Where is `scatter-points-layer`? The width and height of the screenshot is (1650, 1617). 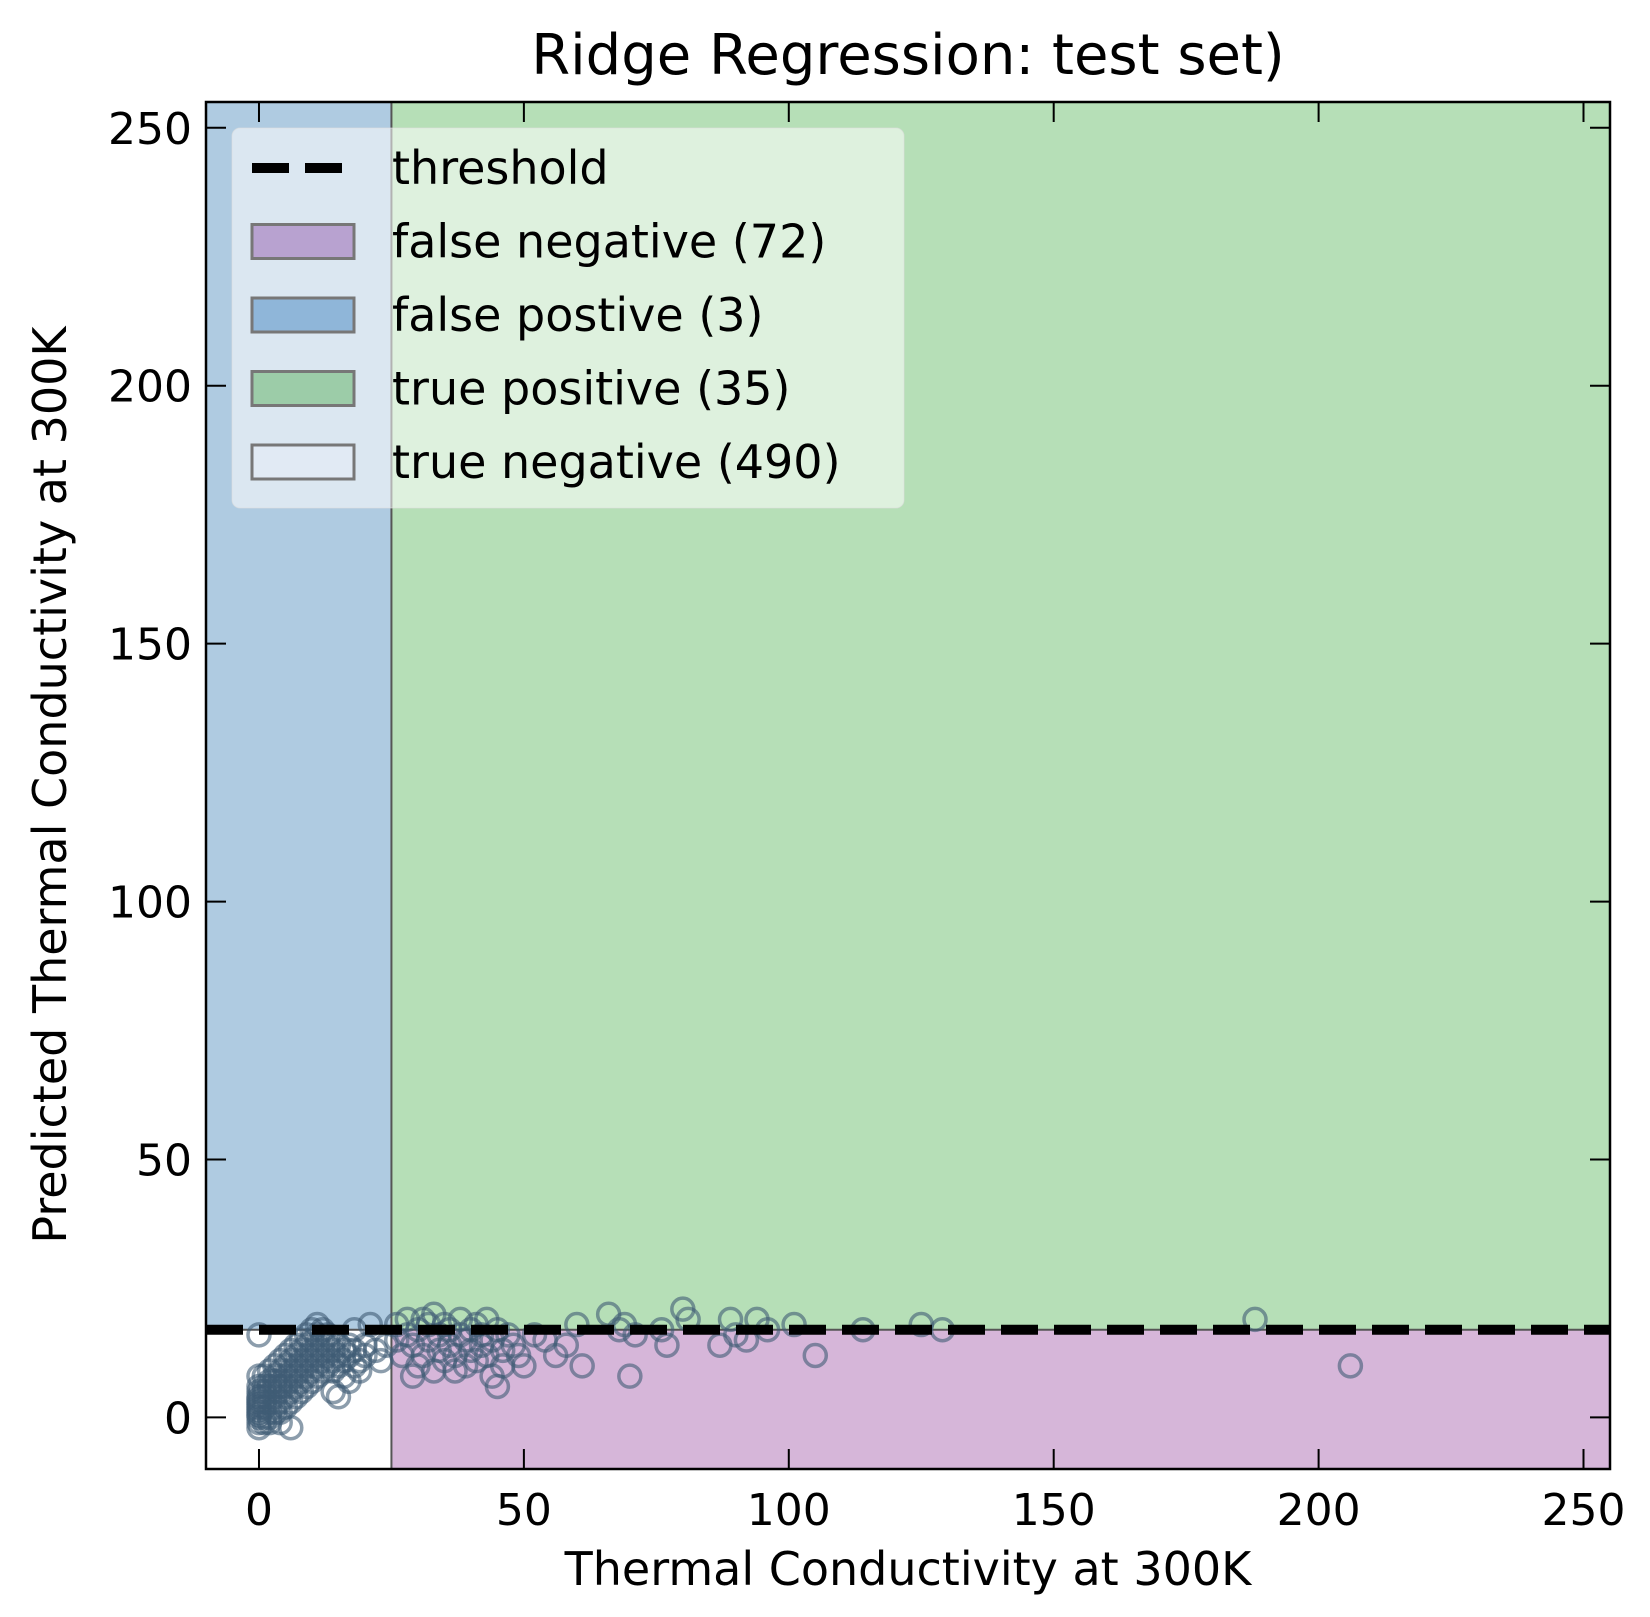
scatter-points-layer is located at coordinates (805, 1368).